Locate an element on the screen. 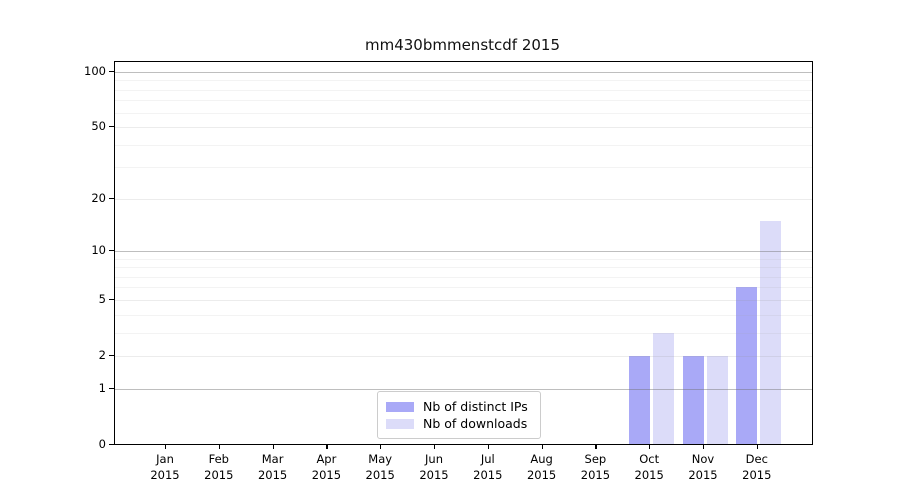 The image size is (900, 500). y-tick-label-2: 2 is located at coordinates (102, 354).